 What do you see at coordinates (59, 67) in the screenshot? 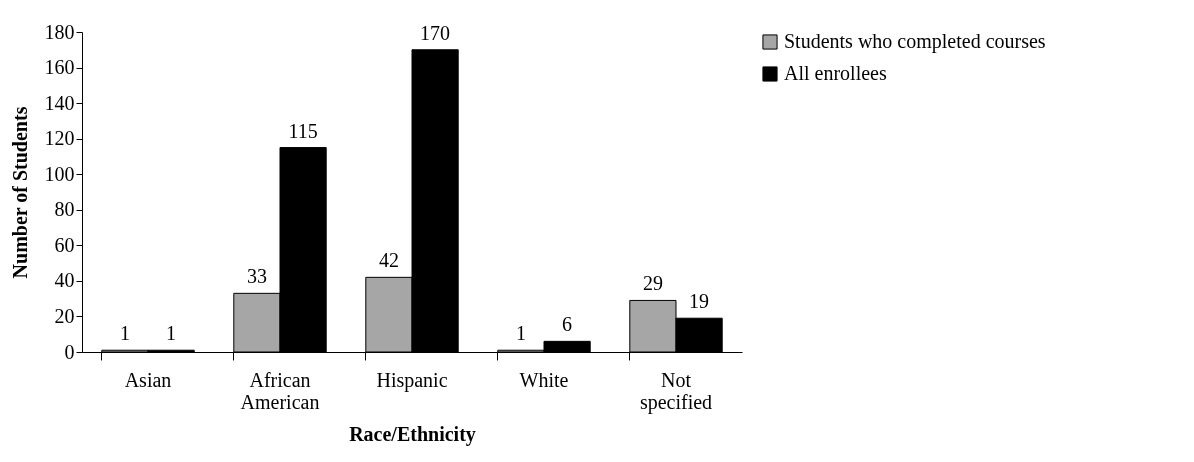
I see `y-tick-label: 160` at bounding box center [59, 67].